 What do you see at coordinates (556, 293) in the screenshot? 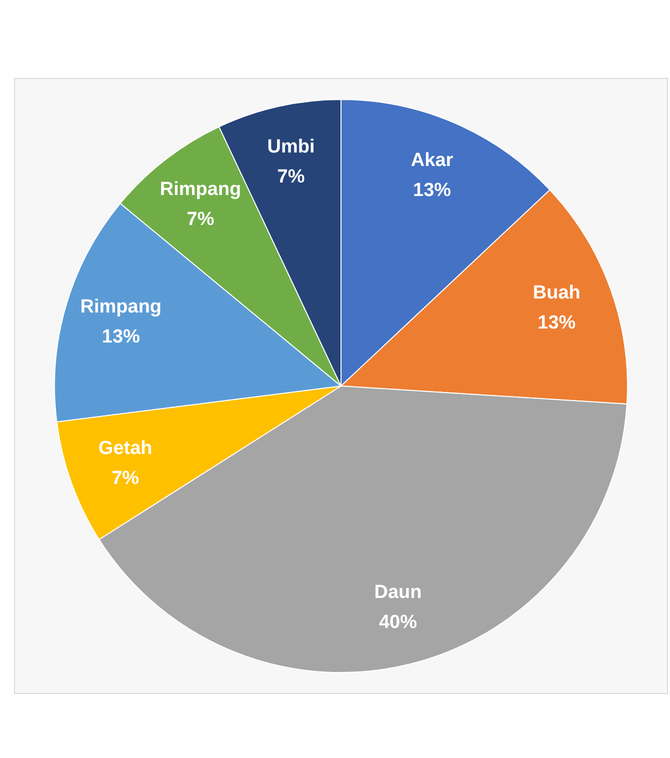
I see `slice-label: Buah` at bounding box center [556, 293].